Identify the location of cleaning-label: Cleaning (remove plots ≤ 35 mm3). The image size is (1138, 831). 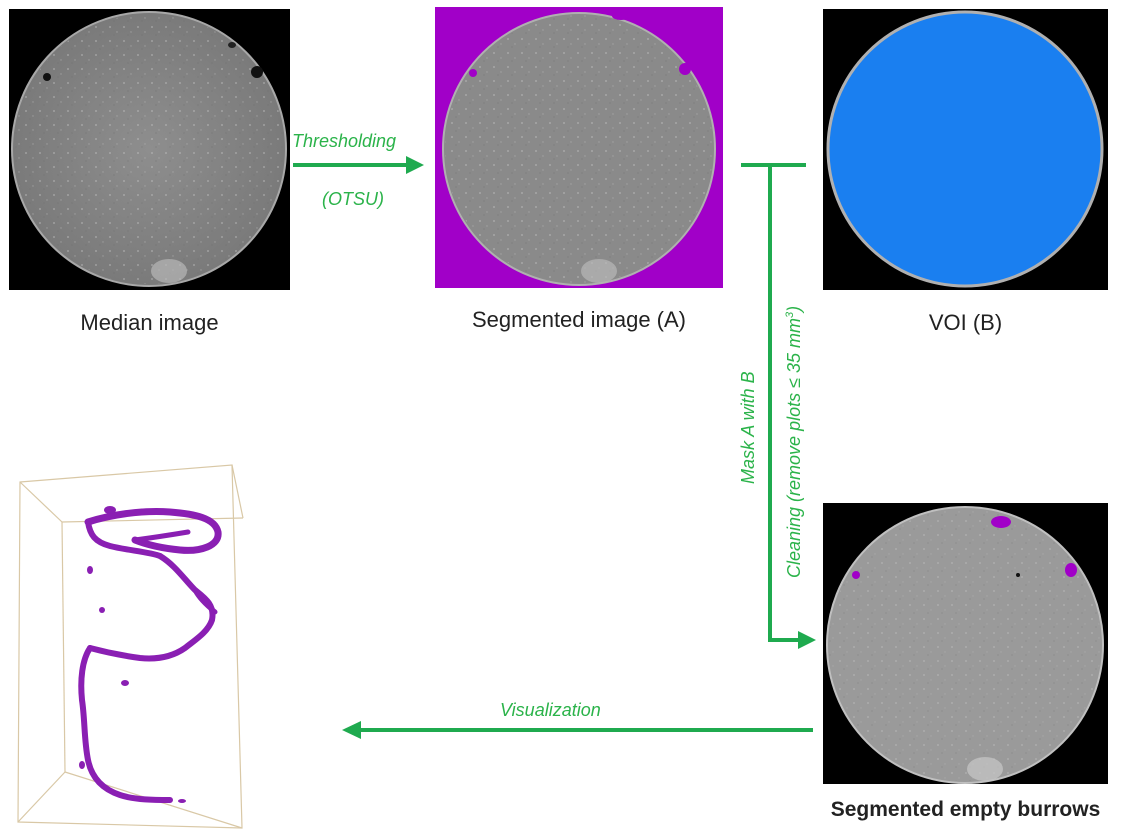
(794, 442).